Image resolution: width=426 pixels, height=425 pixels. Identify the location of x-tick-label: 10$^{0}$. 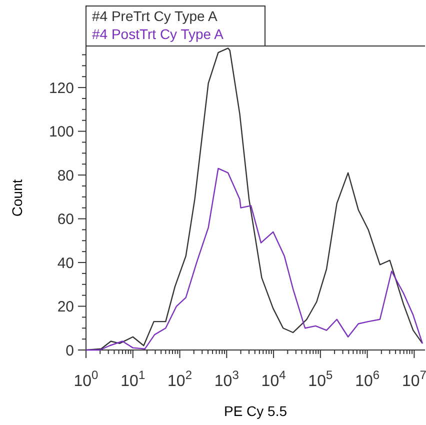
(86, 379).